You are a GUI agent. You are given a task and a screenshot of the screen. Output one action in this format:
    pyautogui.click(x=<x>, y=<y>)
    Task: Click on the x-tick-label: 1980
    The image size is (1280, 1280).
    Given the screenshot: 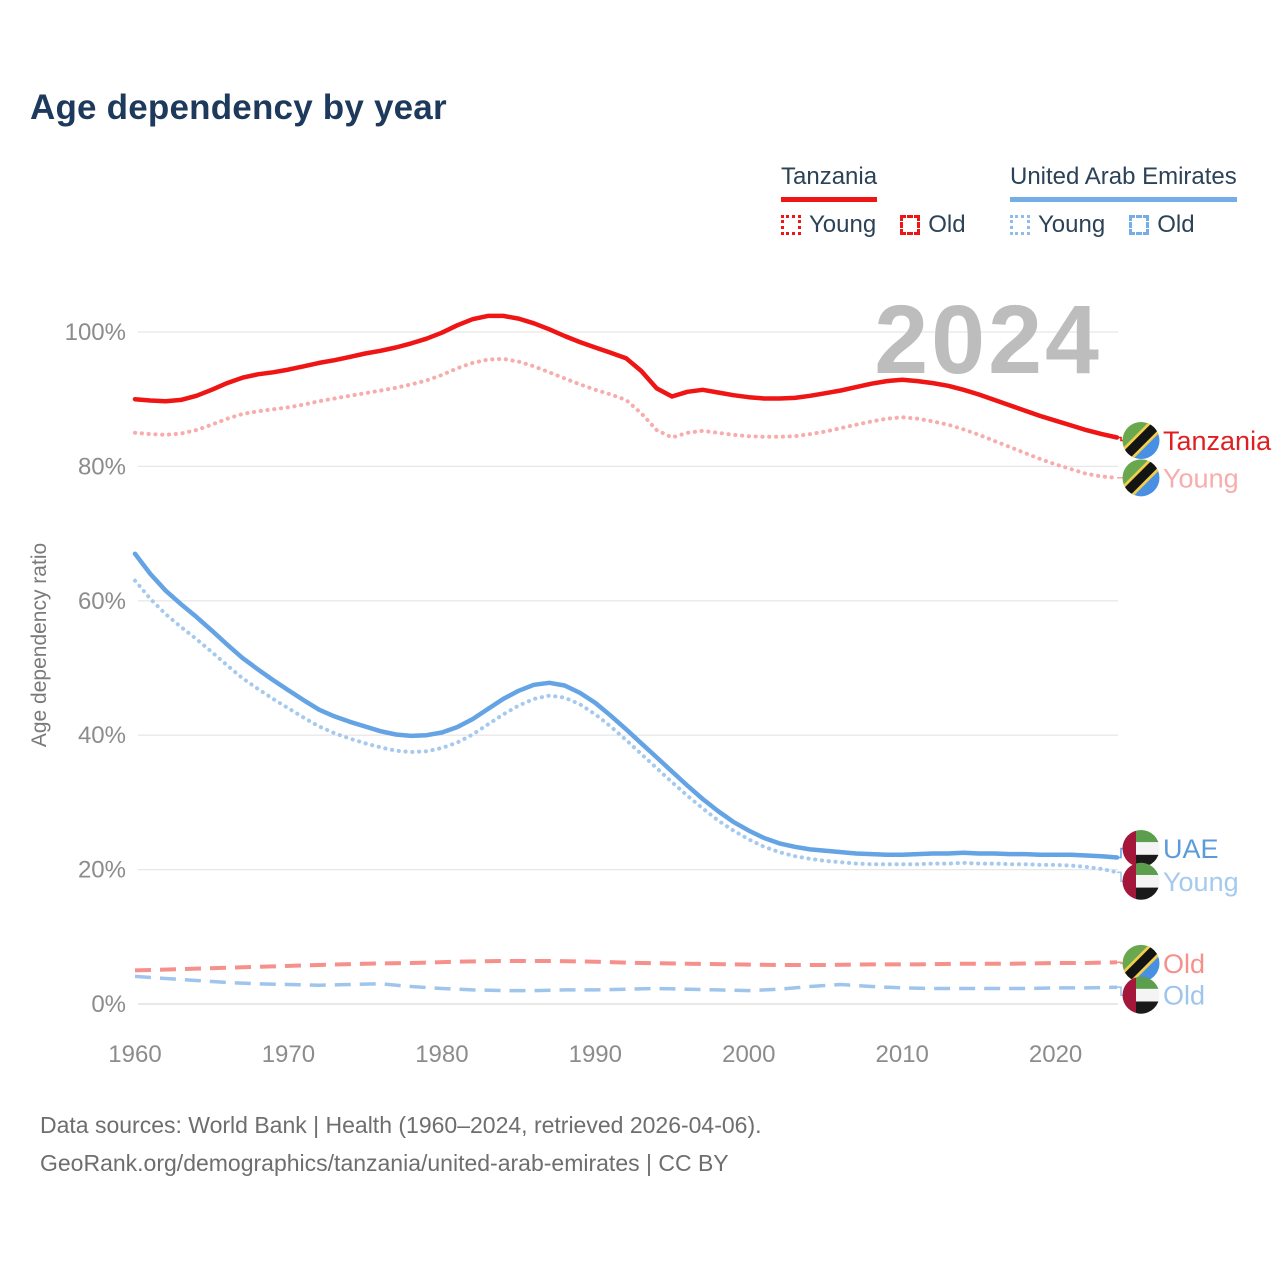 What is the action you would take?
    pyautogui.click(x=441, y=1054)
    